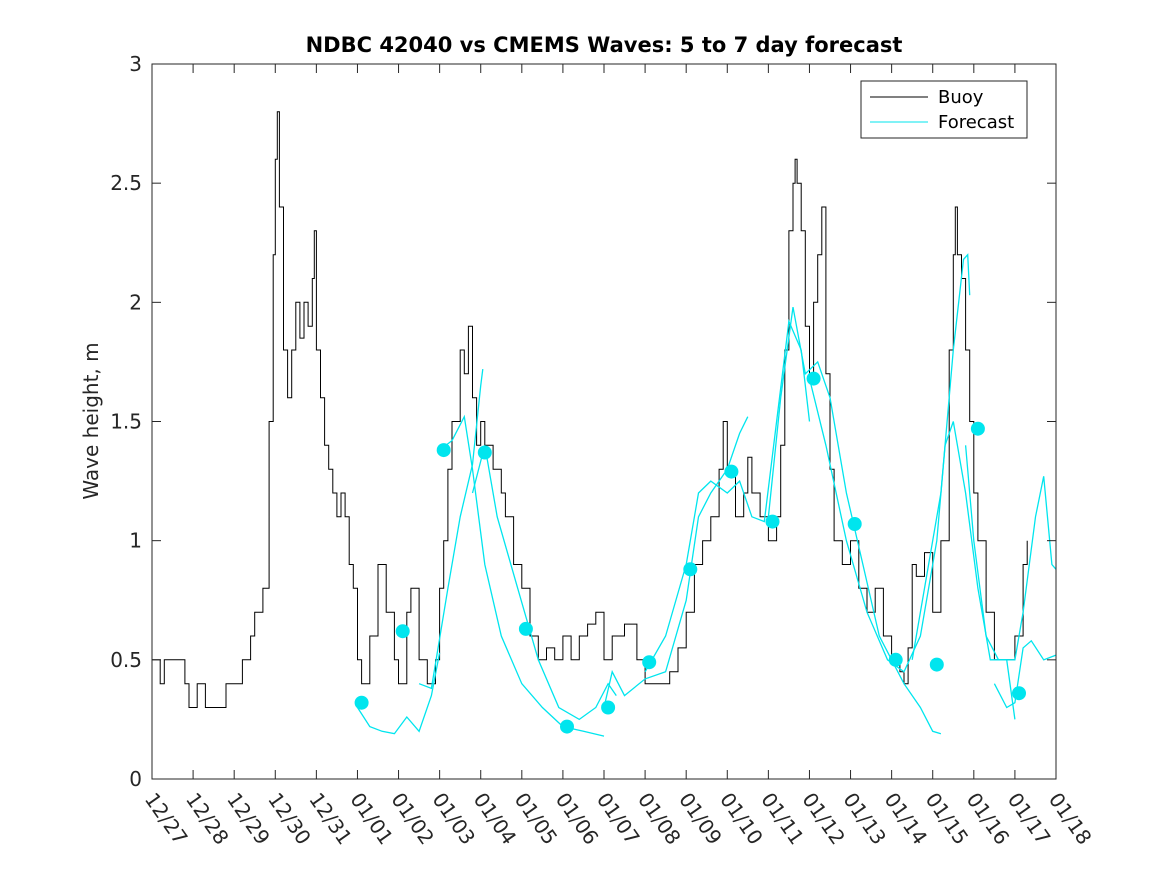 This screenshot has height=875, width=1167. Describe the element at coordinates (976, 122) in the screenshot. I see `legend-forecast-label: Forecast` at that location.